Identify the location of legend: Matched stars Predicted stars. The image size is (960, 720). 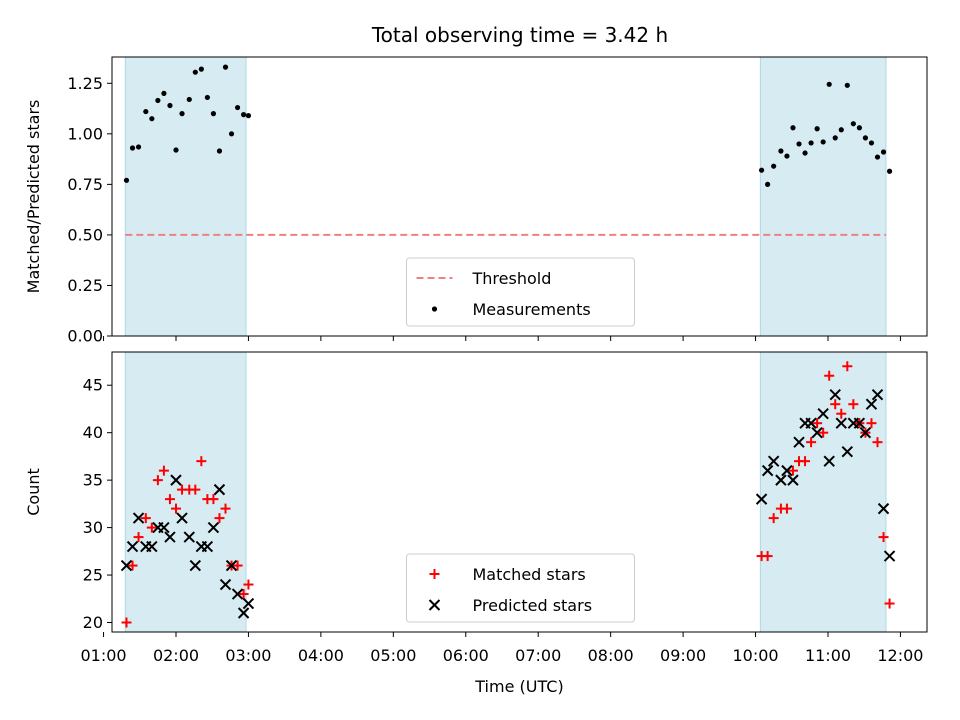
(520, 588).